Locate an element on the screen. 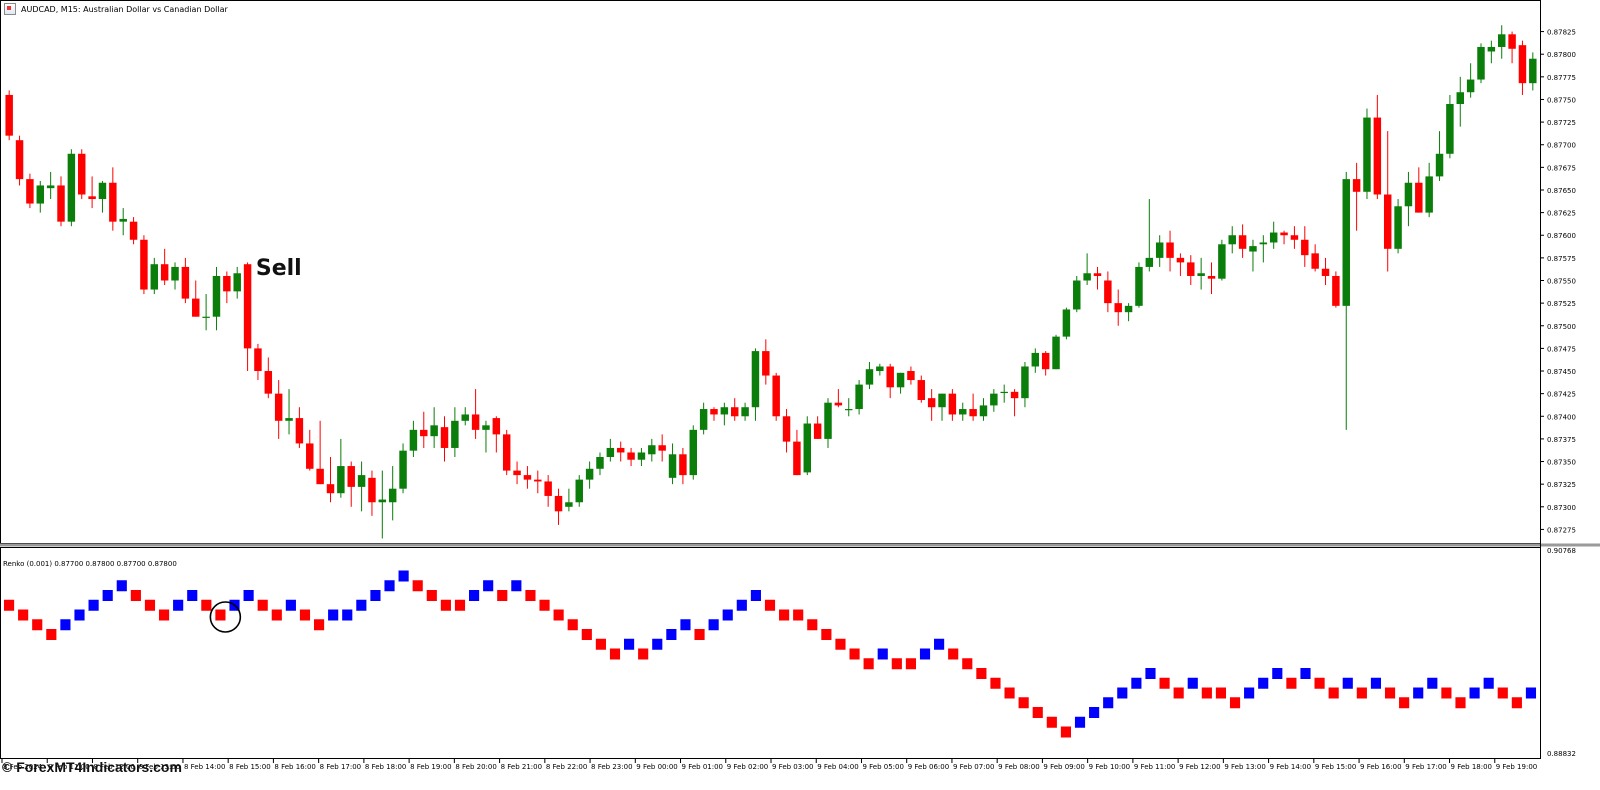  time-tick-label: 8 Feb 16:00 is located at coordinates (294, 767).